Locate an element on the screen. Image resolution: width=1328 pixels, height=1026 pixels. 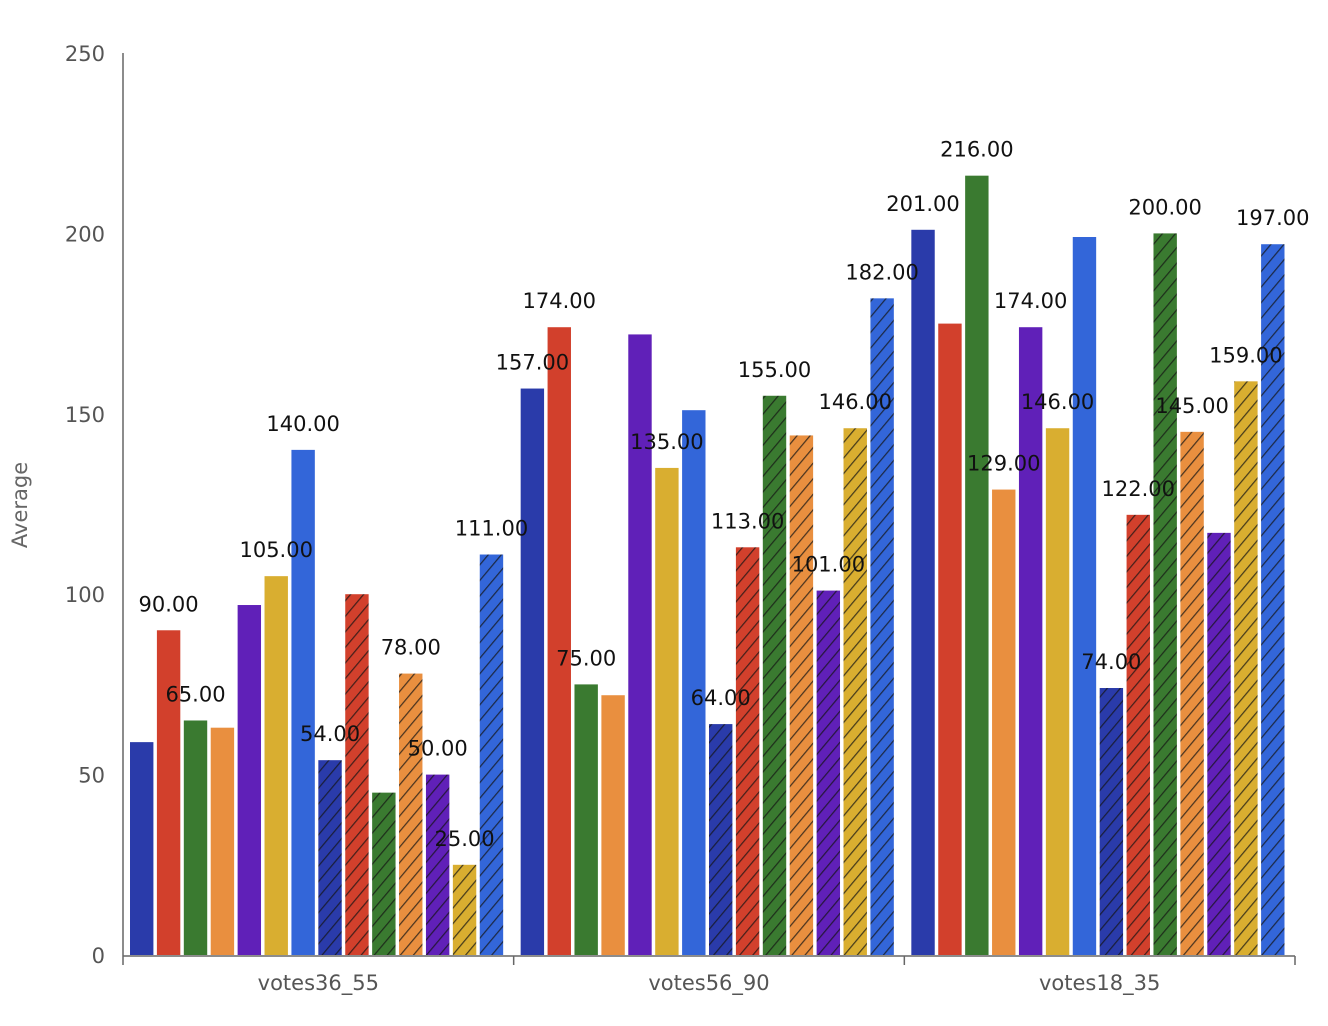
bar-votes56_90-s11 is located at coordinates (801, 695).